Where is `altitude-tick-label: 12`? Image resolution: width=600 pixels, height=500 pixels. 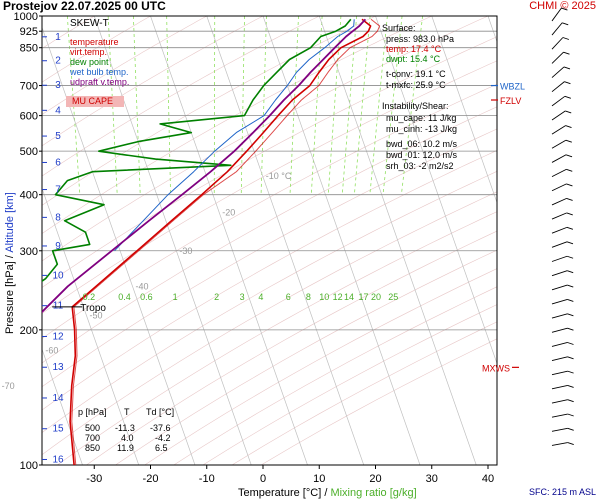 altitude-tick-label: 12 is located at coordinates (58, 336).